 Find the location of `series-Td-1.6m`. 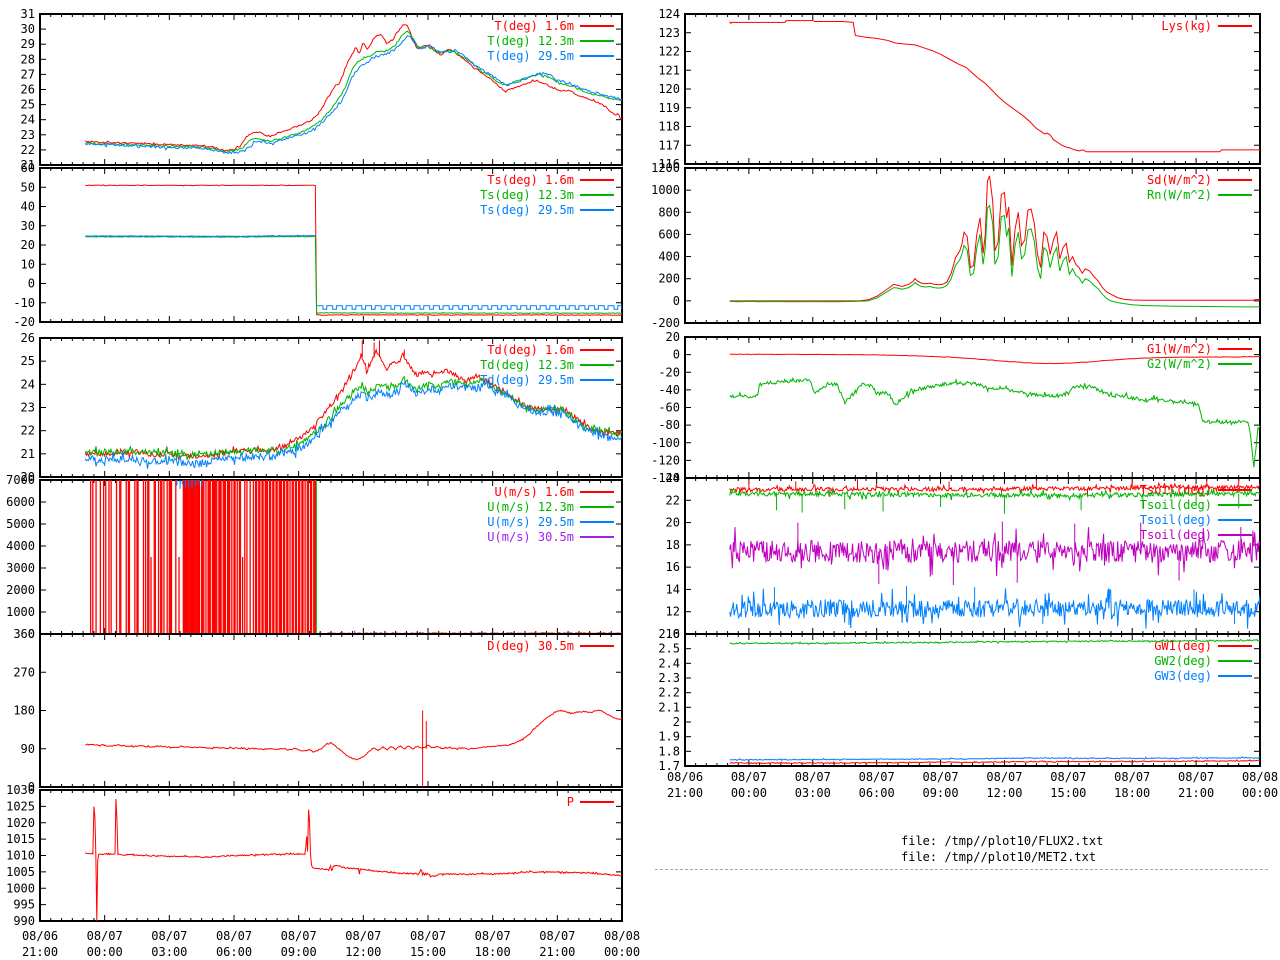

series-Td-1.6m is located at coordinates (353, 404).